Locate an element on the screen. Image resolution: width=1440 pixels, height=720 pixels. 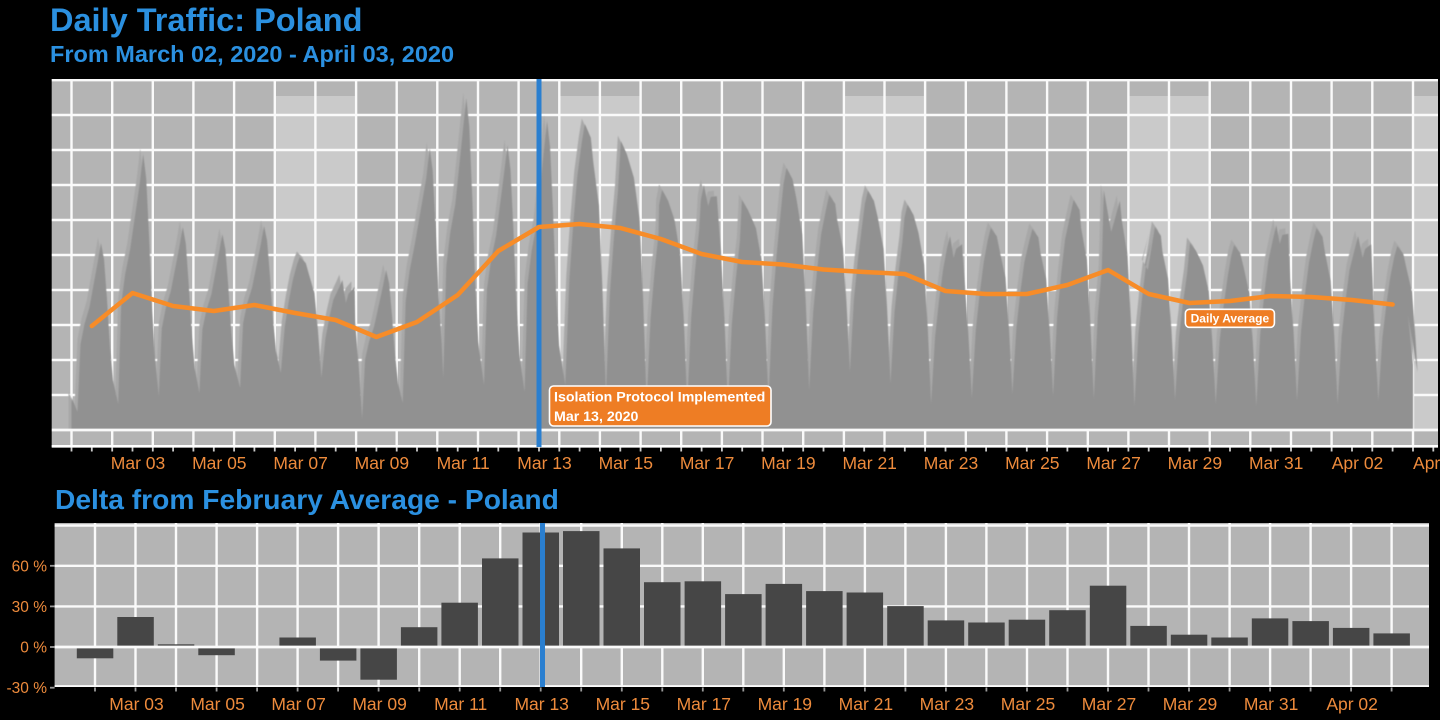
svg-text: 0 % is located at coordinates (33, 648).